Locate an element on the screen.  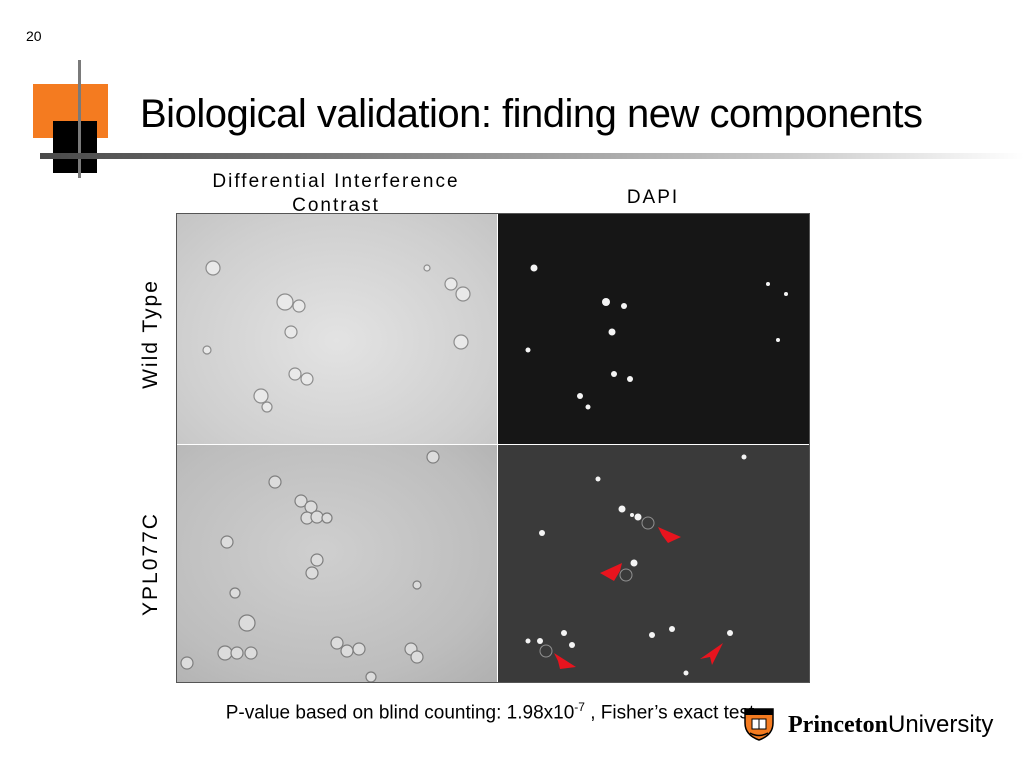
dapi-wild-type-image is located at coordinates (653, 329).